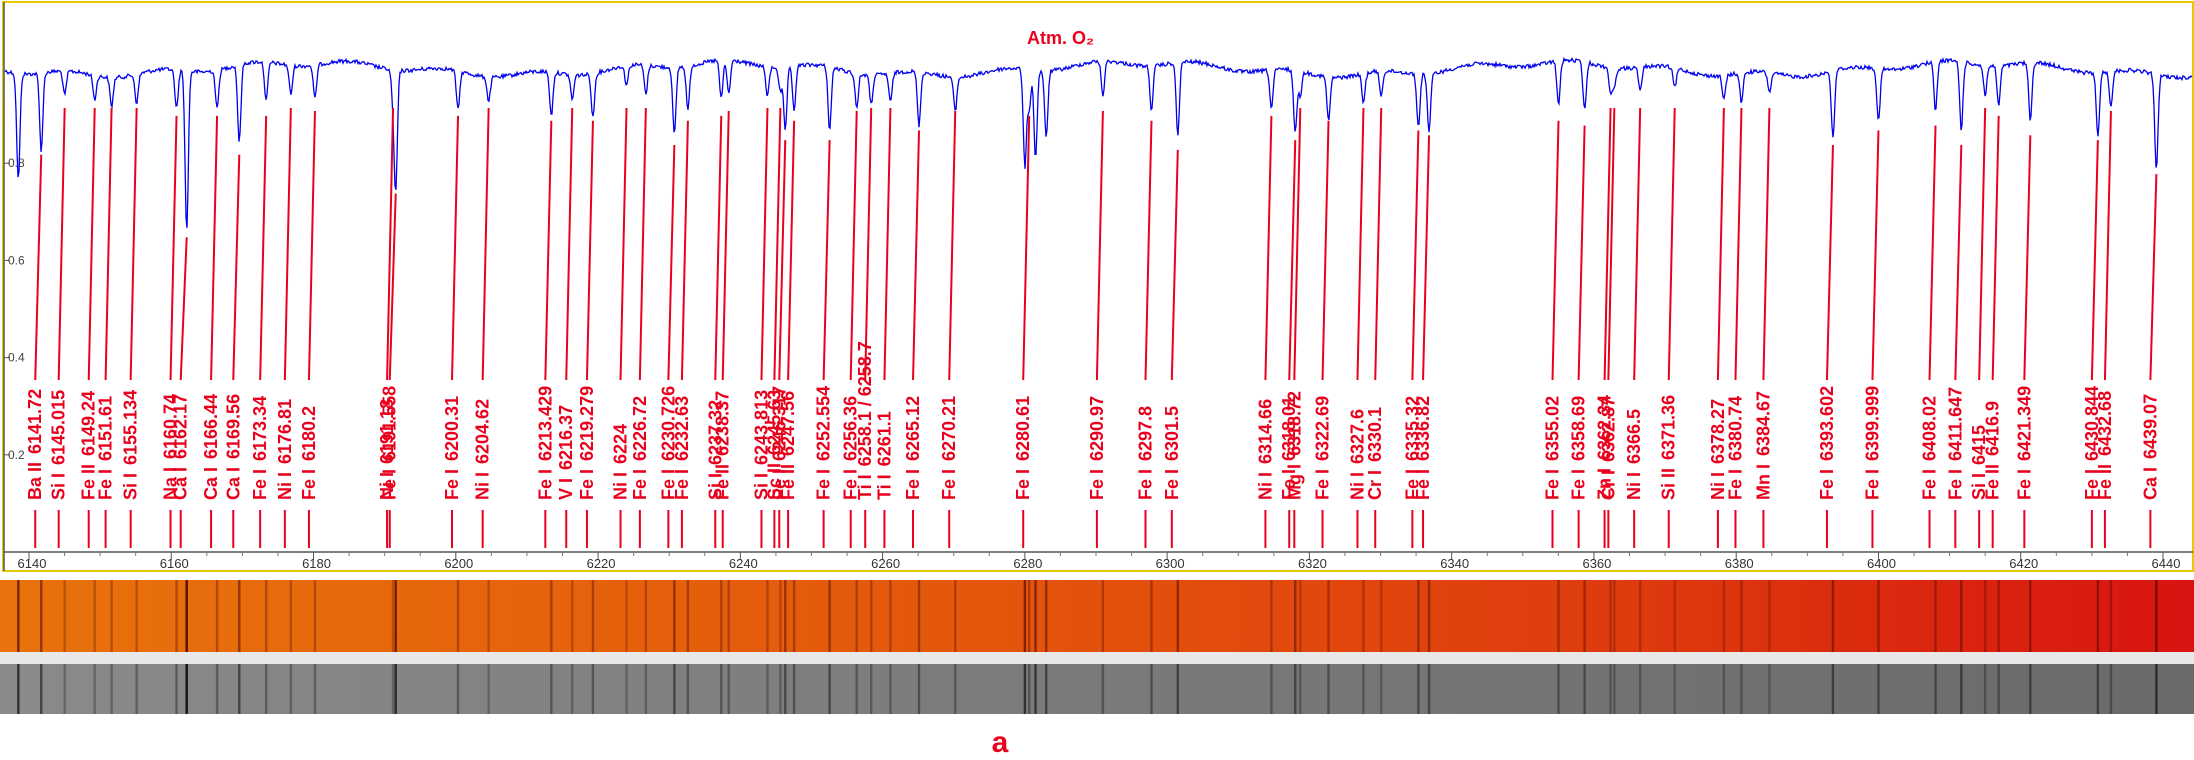  Describe the element at coordinates (1023, 448) in the screenshot. I see `spectral-line-label: Fe I 6280.61` at that location.